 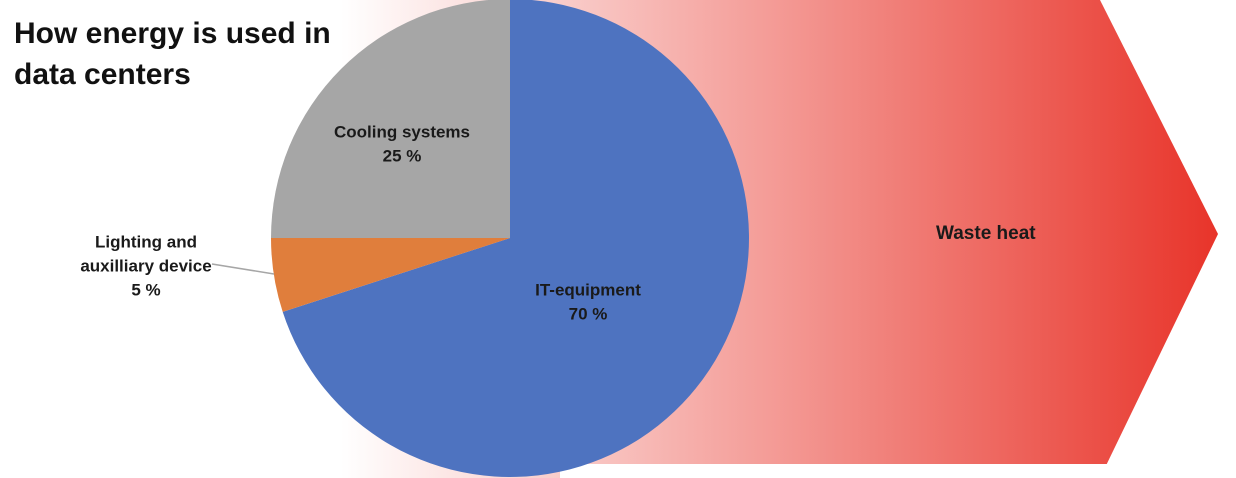 I want to click on slice-label-cooling-systems-line-1: Cooling systems, so click(x=402, y=131).